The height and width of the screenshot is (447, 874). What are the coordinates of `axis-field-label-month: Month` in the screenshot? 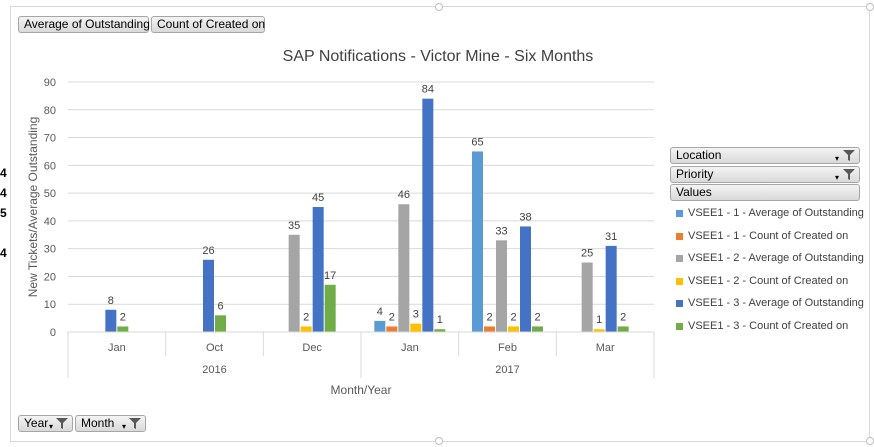 It's located at (98, 423).